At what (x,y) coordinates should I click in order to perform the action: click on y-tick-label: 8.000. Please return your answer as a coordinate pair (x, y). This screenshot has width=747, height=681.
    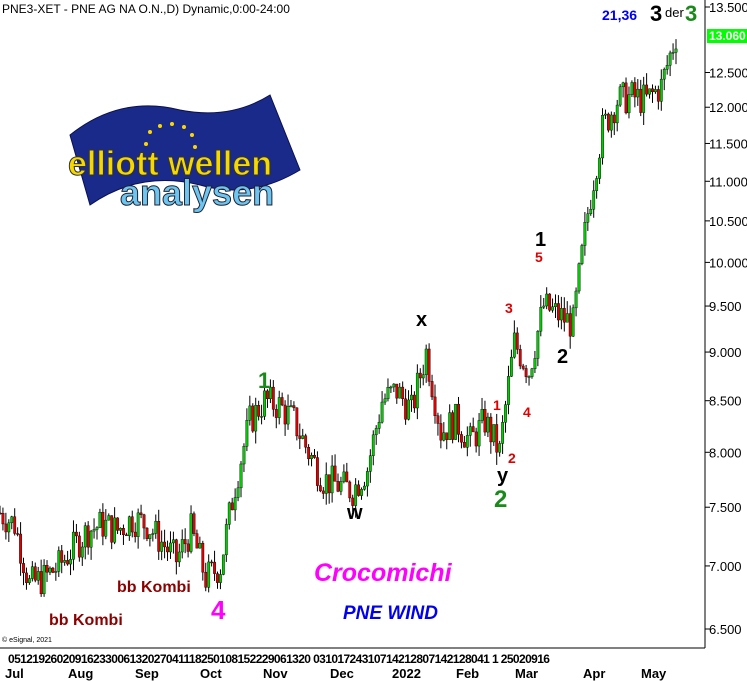
    Looking at the image, I should click on (725, 452).